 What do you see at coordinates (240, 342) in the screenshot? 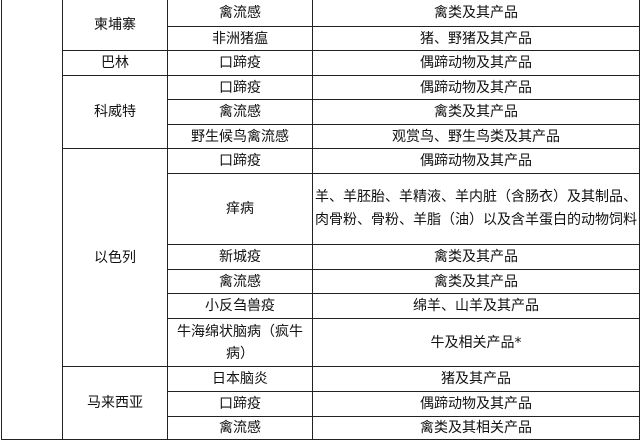
I see `disease-cell: 牛海绵状脑病（疯牛病）` at bounding box center [240, 342].